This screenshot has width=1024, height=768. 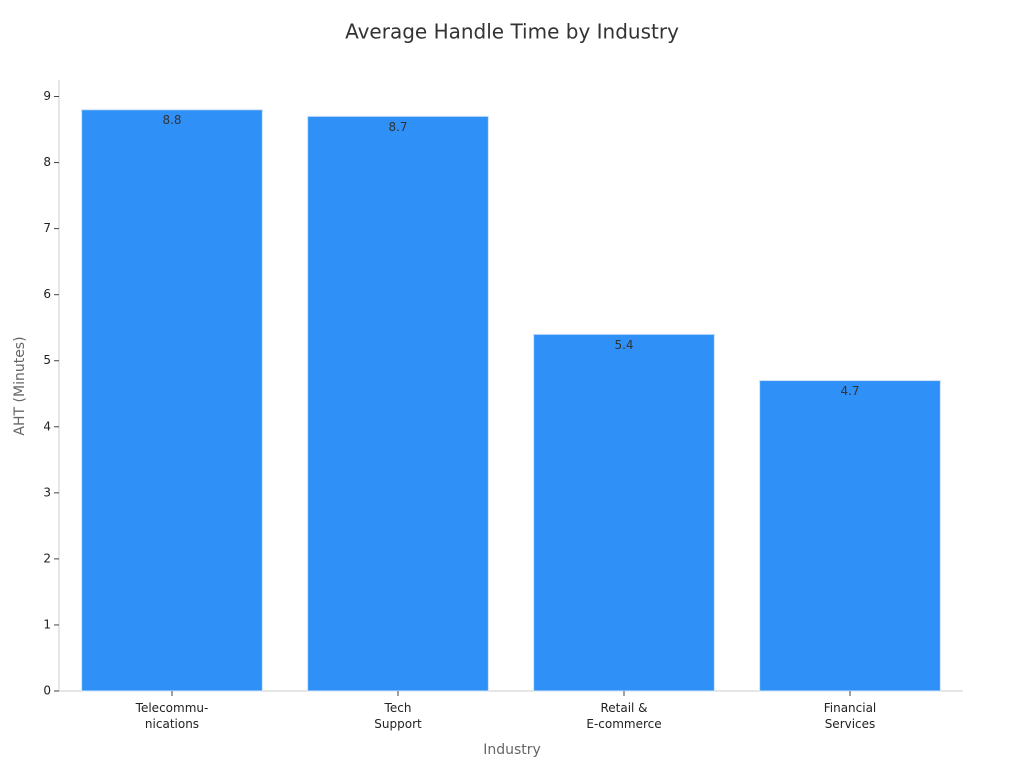 What do you see at coordinates (398, 716) in the screenshot?
I see `x-tick-label: Tech Support` at bounding box center [398, 716].